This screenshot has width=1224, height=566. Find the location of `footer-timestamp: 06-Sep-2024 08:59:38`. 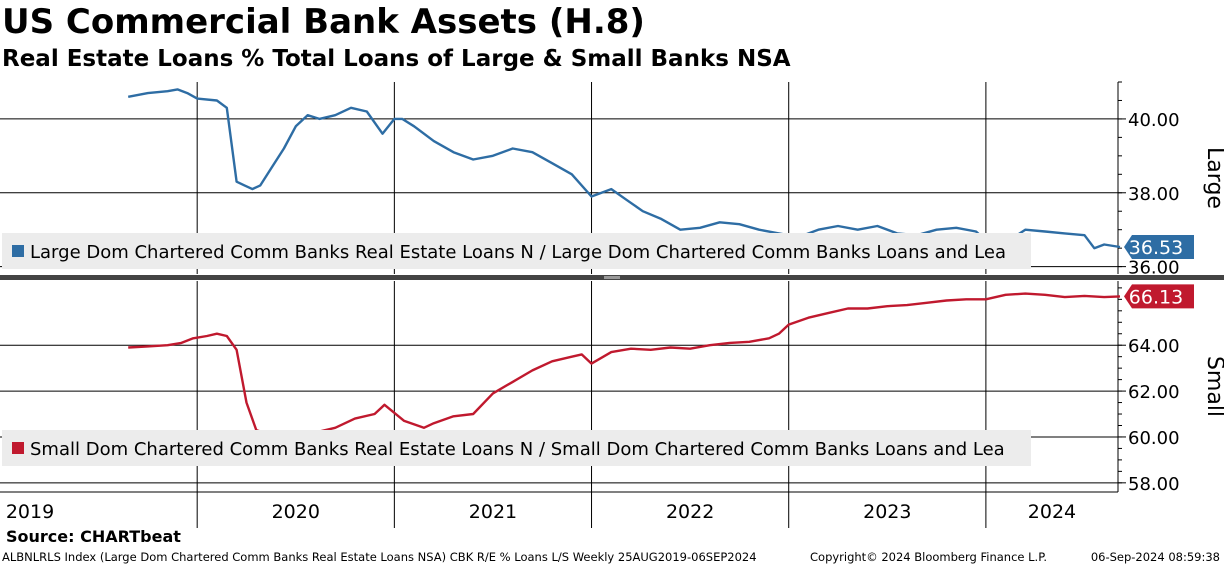

footer-timestamp: 06-Sep-2024 08:59:38 is located at coordinates (1155, 557).